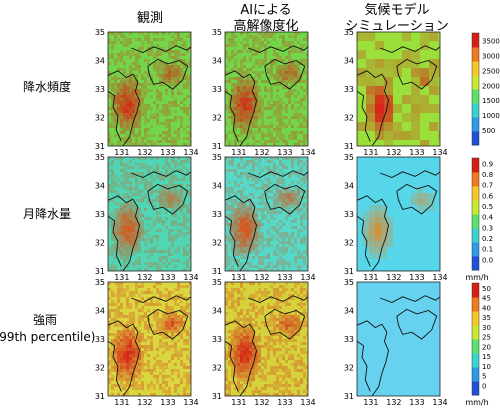 This screenshot has height=413, width=500. I want to click on coastline, so click(285, 199).